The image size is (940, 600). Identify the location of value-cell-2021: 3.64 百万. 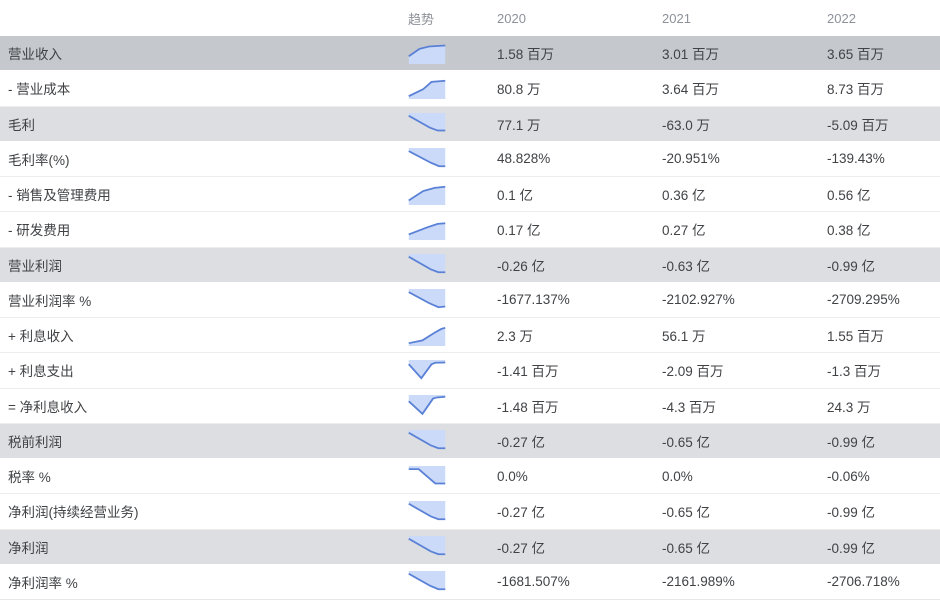
(691, 90).